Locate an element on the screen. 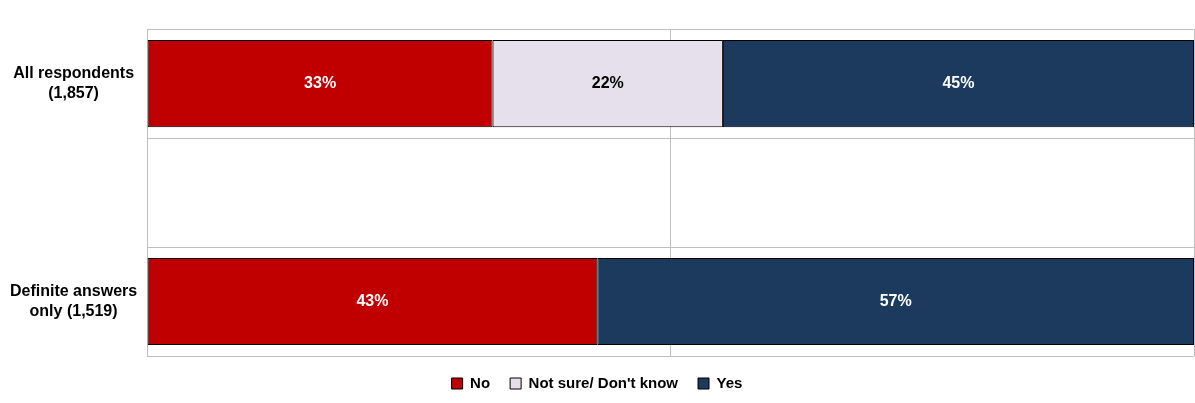 The width and height of the screenshot is (1195, 403). legend-label: Not sure/ Don't know is located at coordinates (603, 382).